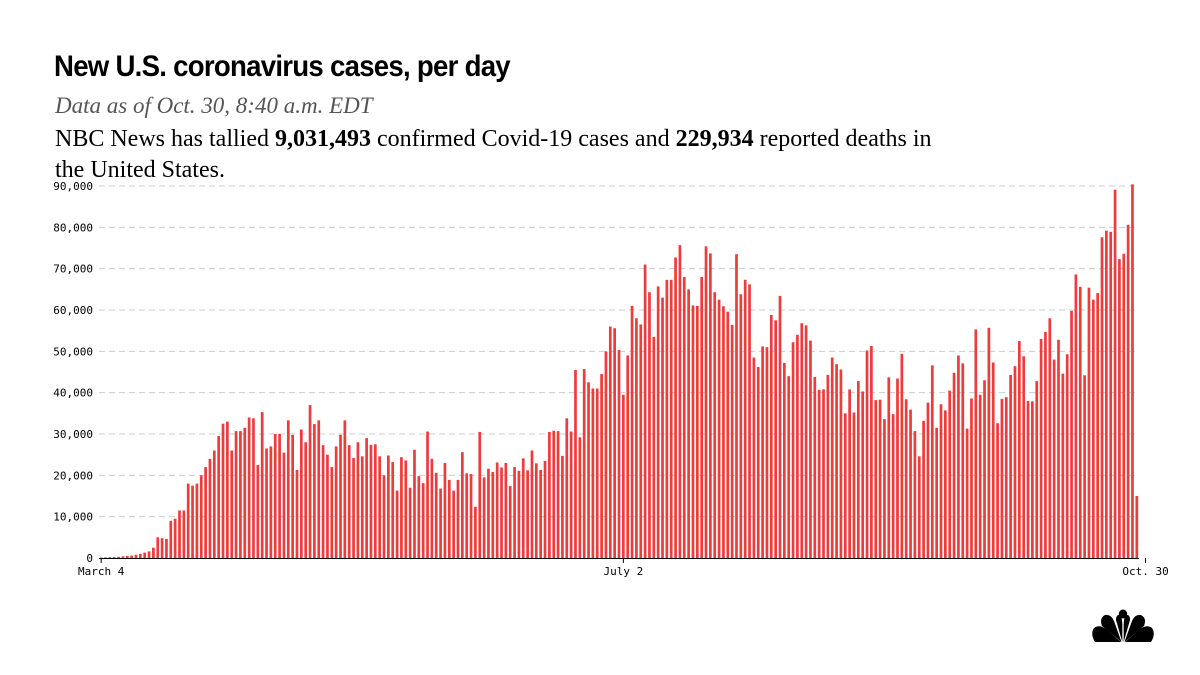  Describe the element at coordinates (73, 269) in the screenshot. I see `y-tick-label: 70,000` at that location.